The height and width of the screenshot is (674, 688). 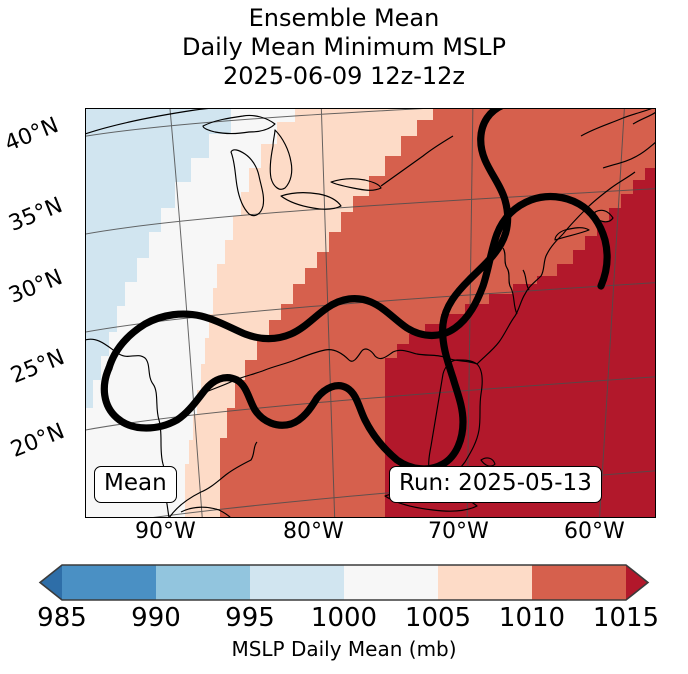 I want to click on coast-newengland, so click(x=599, y=203).